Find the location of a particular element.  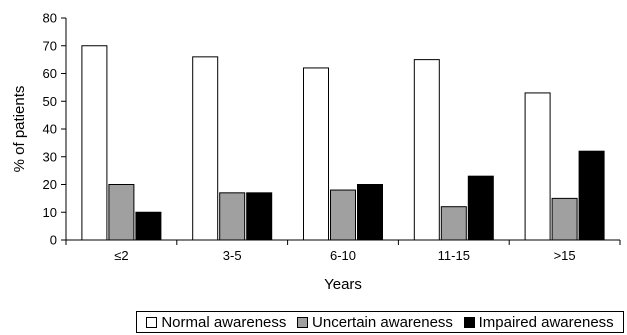

y-tick-label: 40 is located at coordinates (50, 129).